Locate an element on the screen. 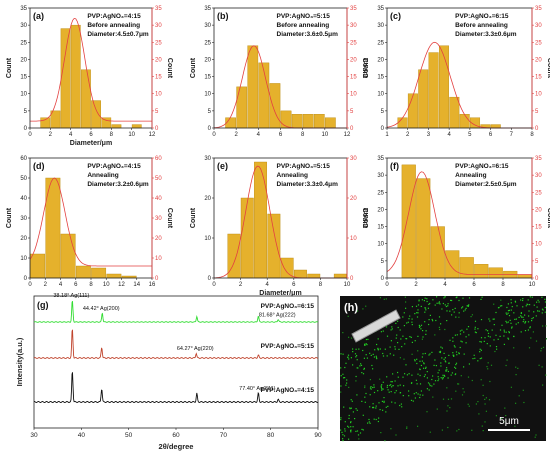 The image size is (550, 454). y-right-tick-label: 5 is located at coordinates (537, 262).